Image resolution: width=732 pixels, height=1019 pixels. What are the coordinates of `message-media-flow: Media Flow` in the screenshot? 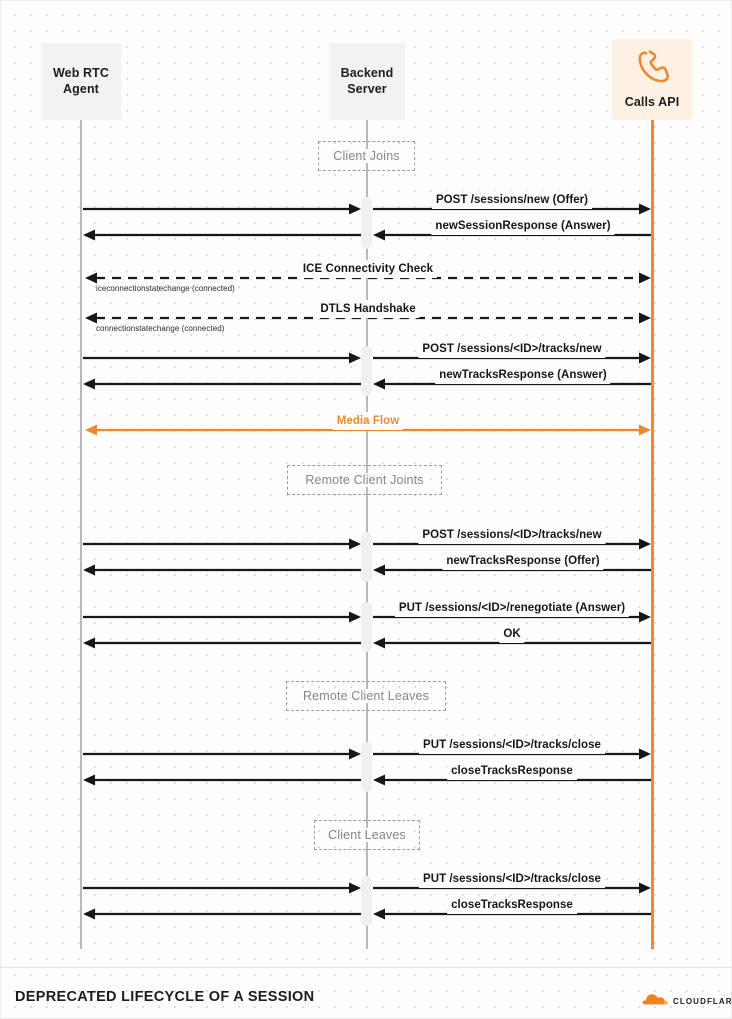 It's located at (368, 425).